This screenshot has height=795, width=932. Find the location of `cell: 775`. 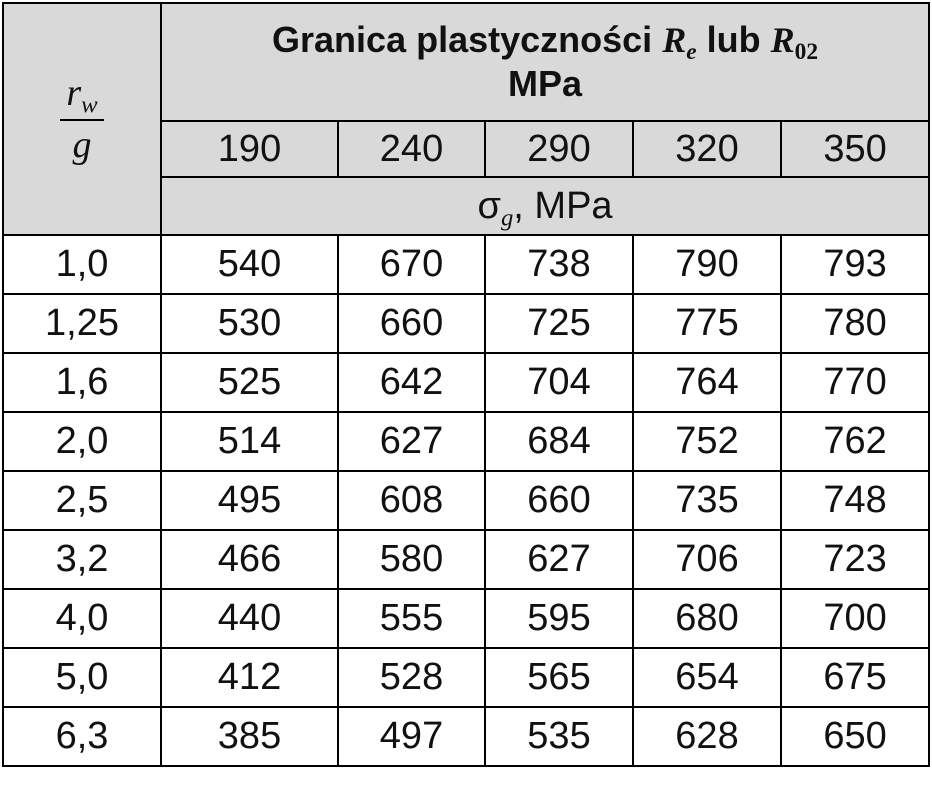

cell: 775 is located at coordinates (707, 323).